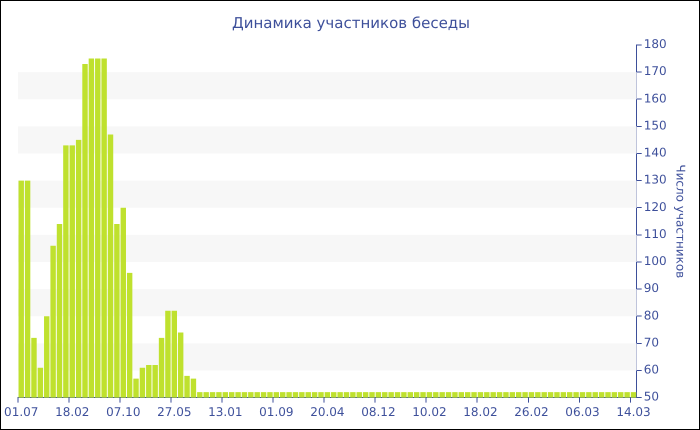 The image size is (700, 430). Describe the element at coordinates (655, 179) in the screenshot. I see `y-tick-label: 130` at that location.